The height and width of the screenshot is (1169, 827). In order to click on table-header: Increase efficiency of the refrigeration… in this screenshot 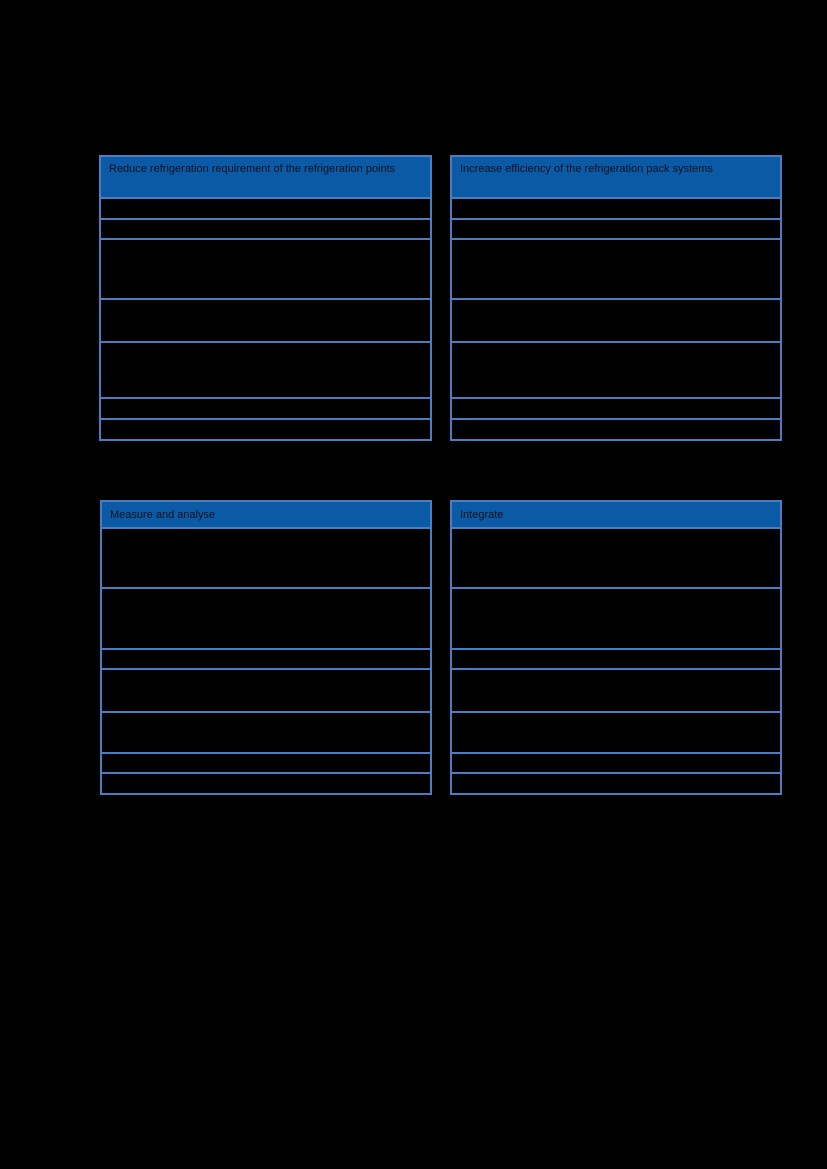, I will do `click(616, 177)`.